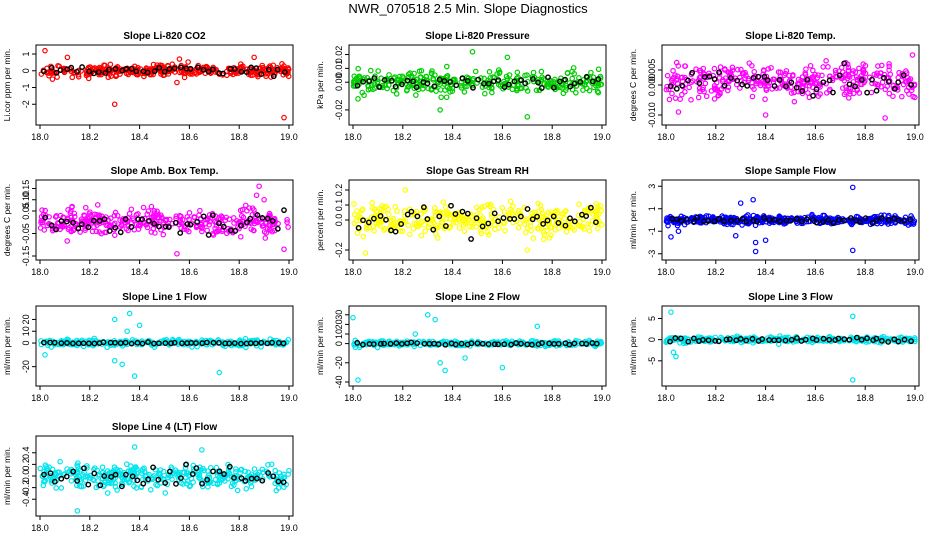 The height and width of the screenshot is (540, 936). I want to click on y-tick-label: 0.005, so click(652, 70).